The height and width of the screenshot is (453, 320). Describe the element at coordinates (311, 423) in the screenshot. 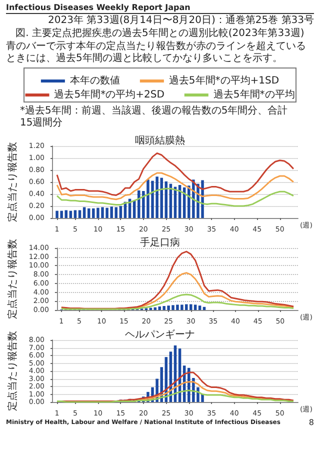

I see `text: 8` at that location.